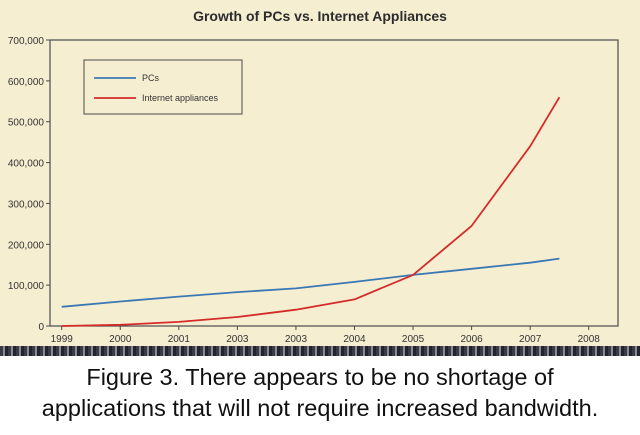  Describe the element at coordinates (310, 282) in the screenshot. I see `series-line-pcs` at that location.